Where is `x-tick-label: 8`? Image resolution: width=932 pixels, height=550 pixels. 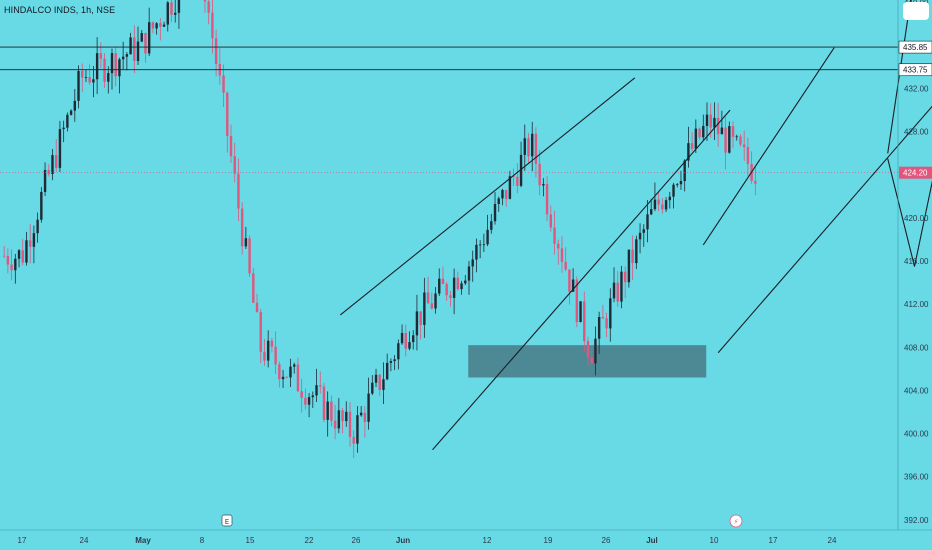 x-tick-label: 8 is located at coordinates (202, 540).